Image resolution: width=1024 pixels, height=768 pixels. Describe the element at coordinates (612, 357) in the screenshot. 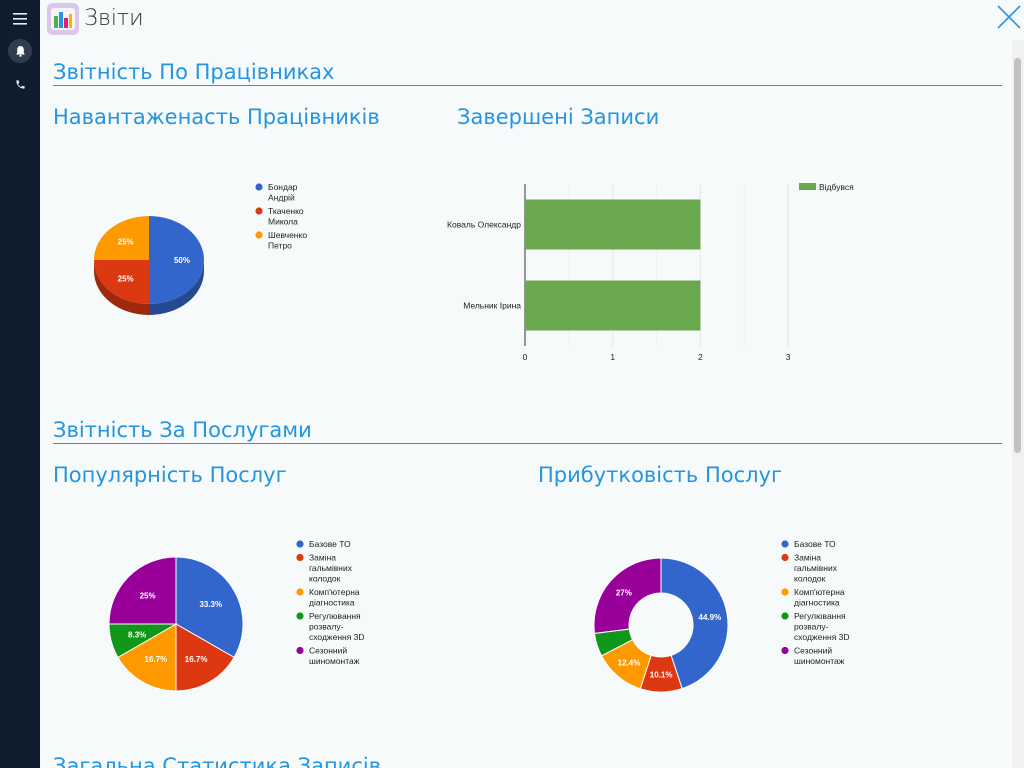

I see `x-tick-label: 1` at that location.